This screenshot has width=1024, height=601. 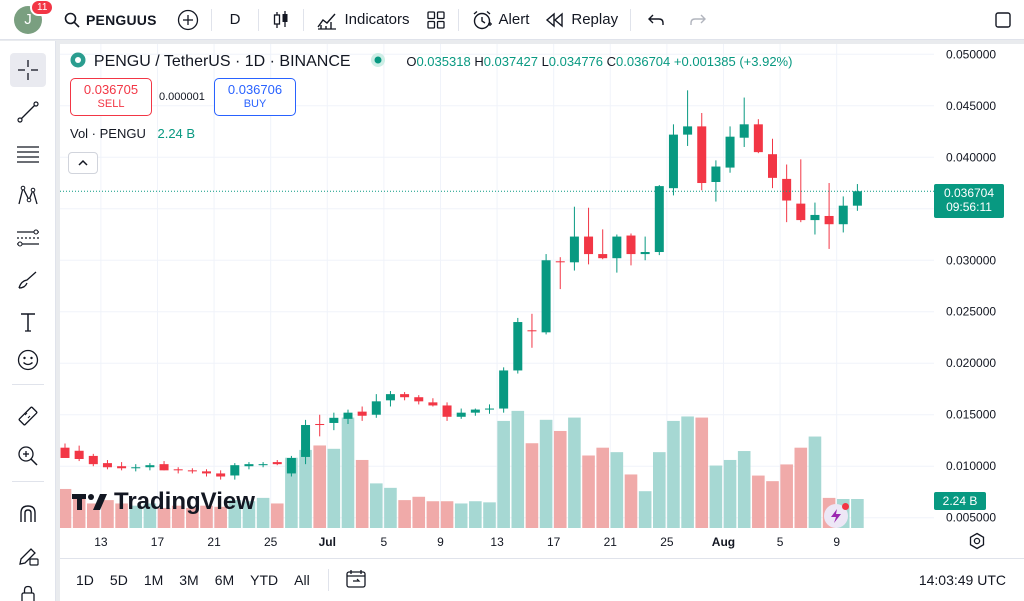 What do you see at coordinates (182, 97) in the screenshot?
I see `spread-value: 0.000001` at bounding box center [182, 97].